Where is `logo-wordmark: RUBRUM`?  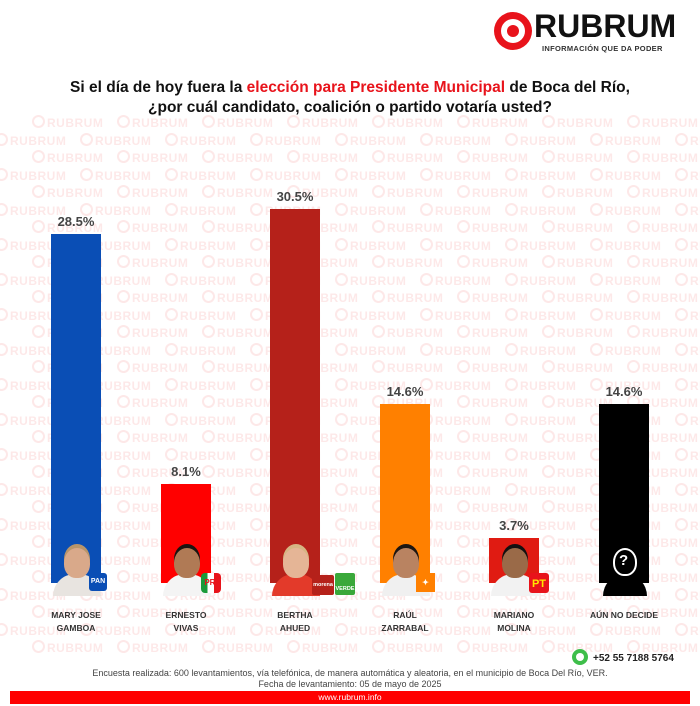 logo-wordmark: RUBRUM is located at coordinates (605, 26).